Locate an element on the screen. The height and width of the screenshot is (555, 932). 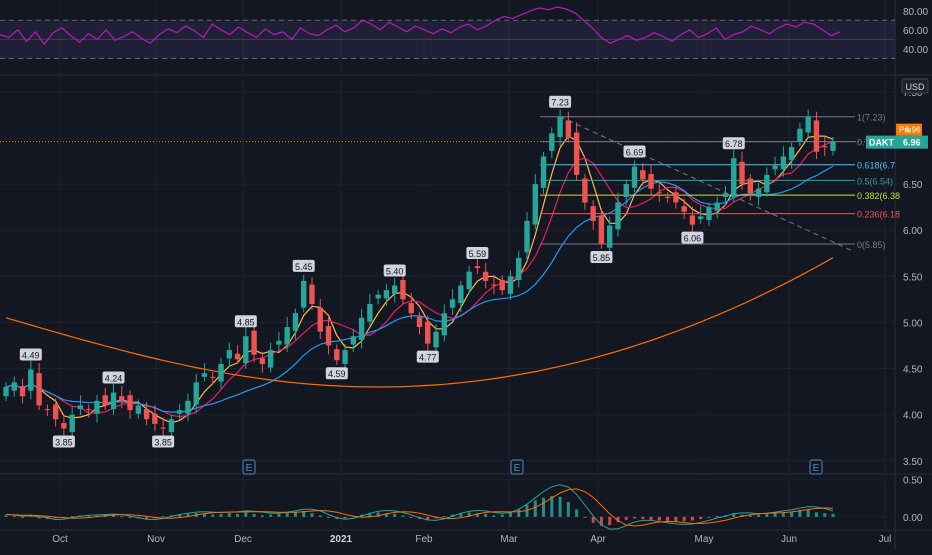
price-annotation-label: 5.85 is located at coordinates (602, 258).